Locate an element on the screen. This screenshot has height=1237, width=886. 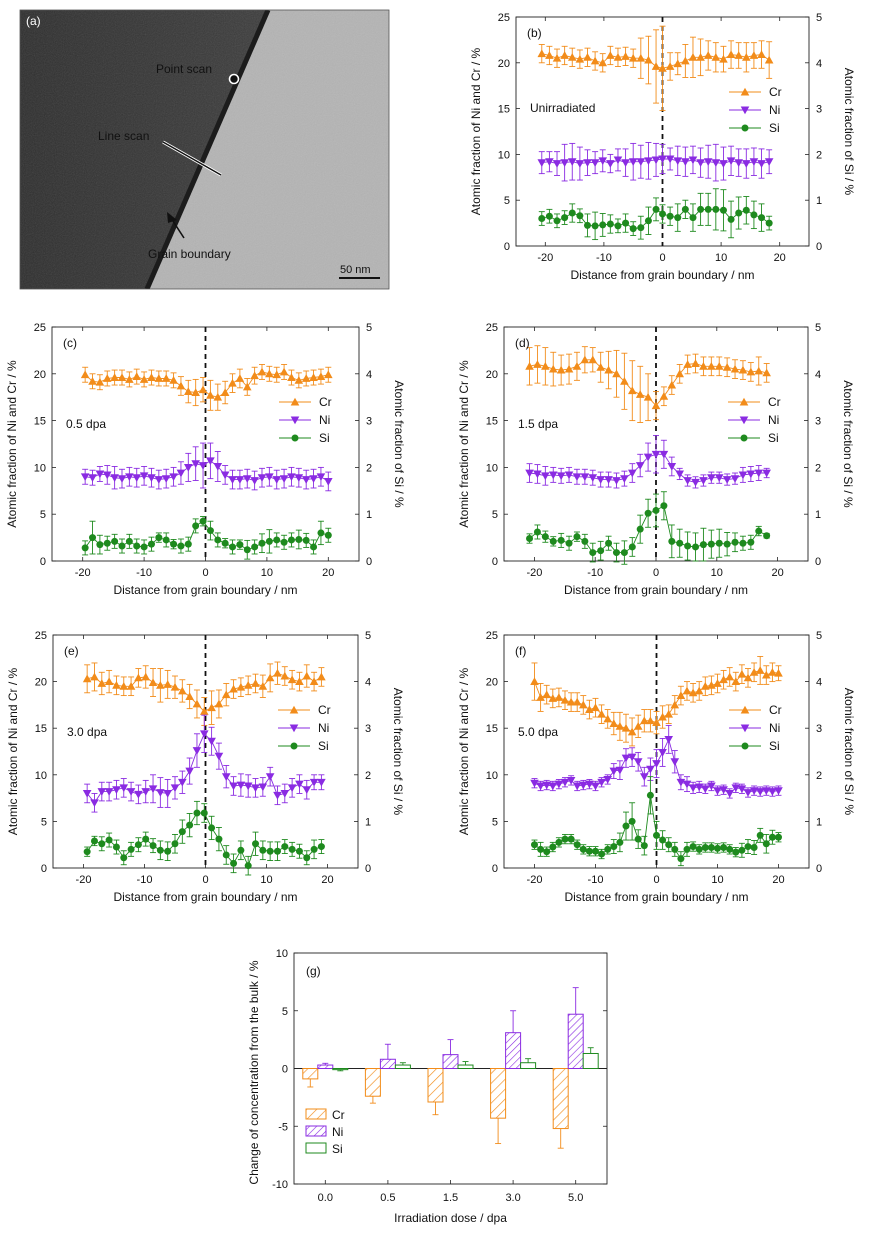
series-cr is located at coordinates (655, 68).